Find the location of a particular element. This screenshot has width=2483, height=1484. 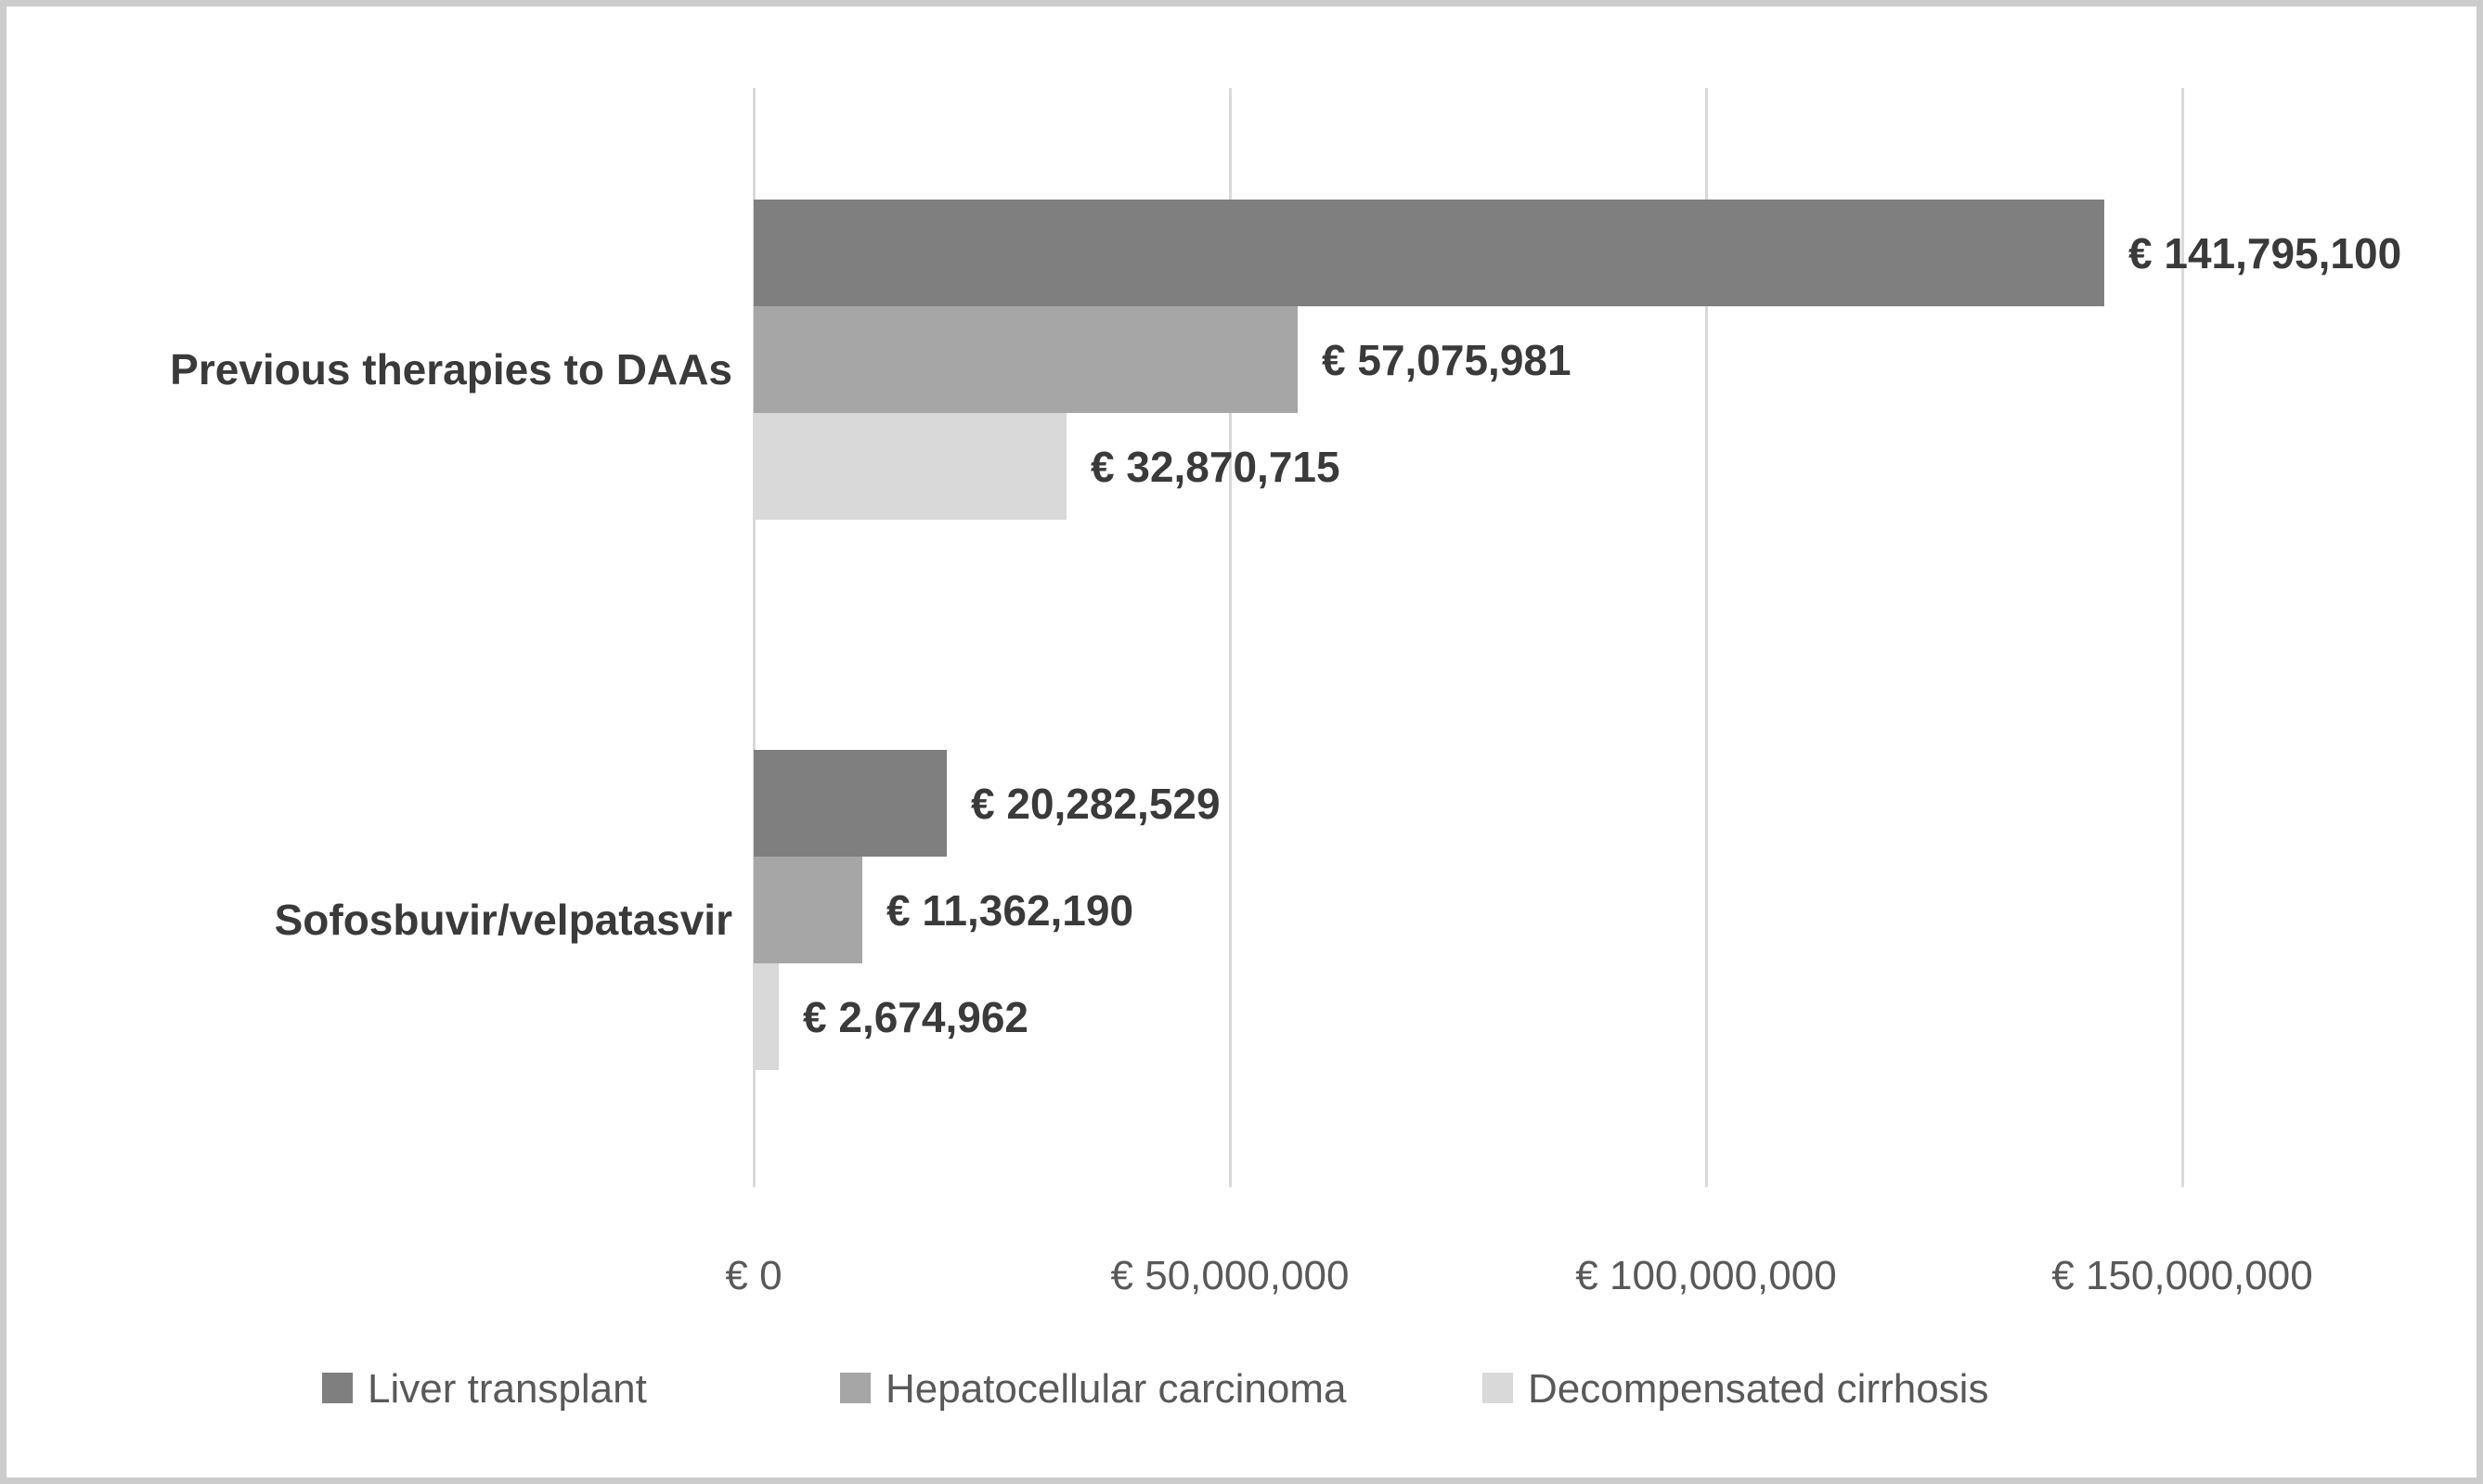

axis-tick-label: € 100,000,000 is located at coordinates (1706, 1276).